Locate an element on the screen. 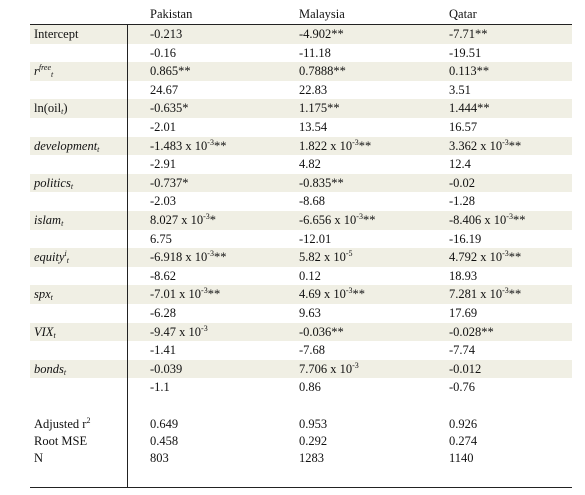  cell-qatar: -0.02 is located at coordinates (462, 182).